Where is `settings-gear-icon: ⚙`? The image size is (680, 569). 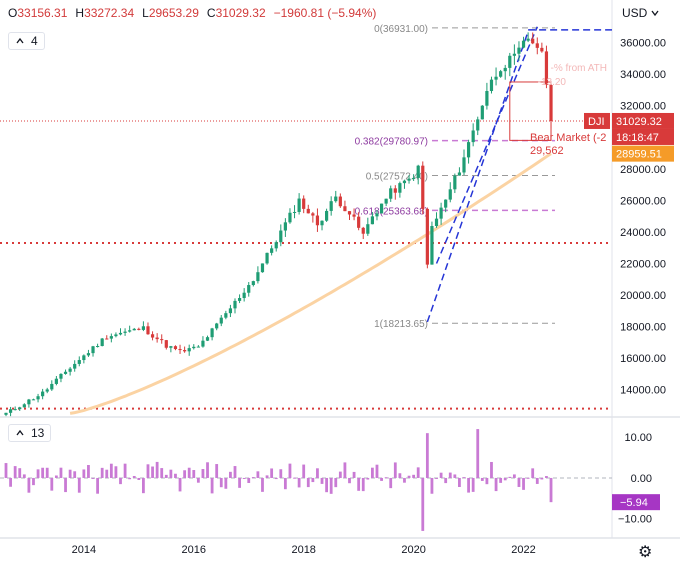
settings-gear-icon: ⚙ is located at coordinates (645, 552).